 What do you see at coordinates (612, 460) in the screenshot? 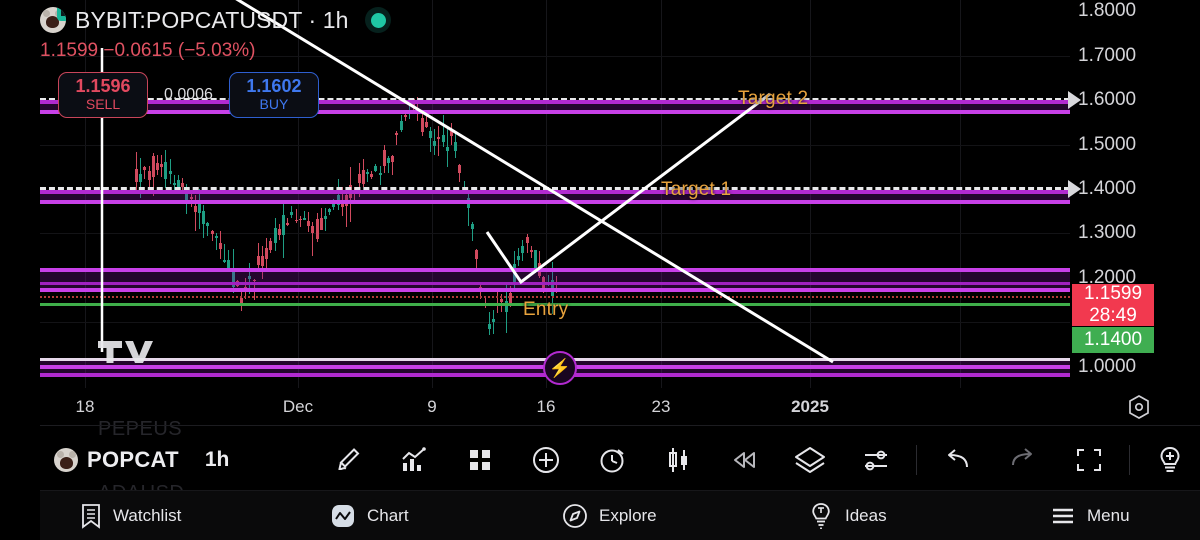
I see `alerts-button` at bounding box center [612, 460].